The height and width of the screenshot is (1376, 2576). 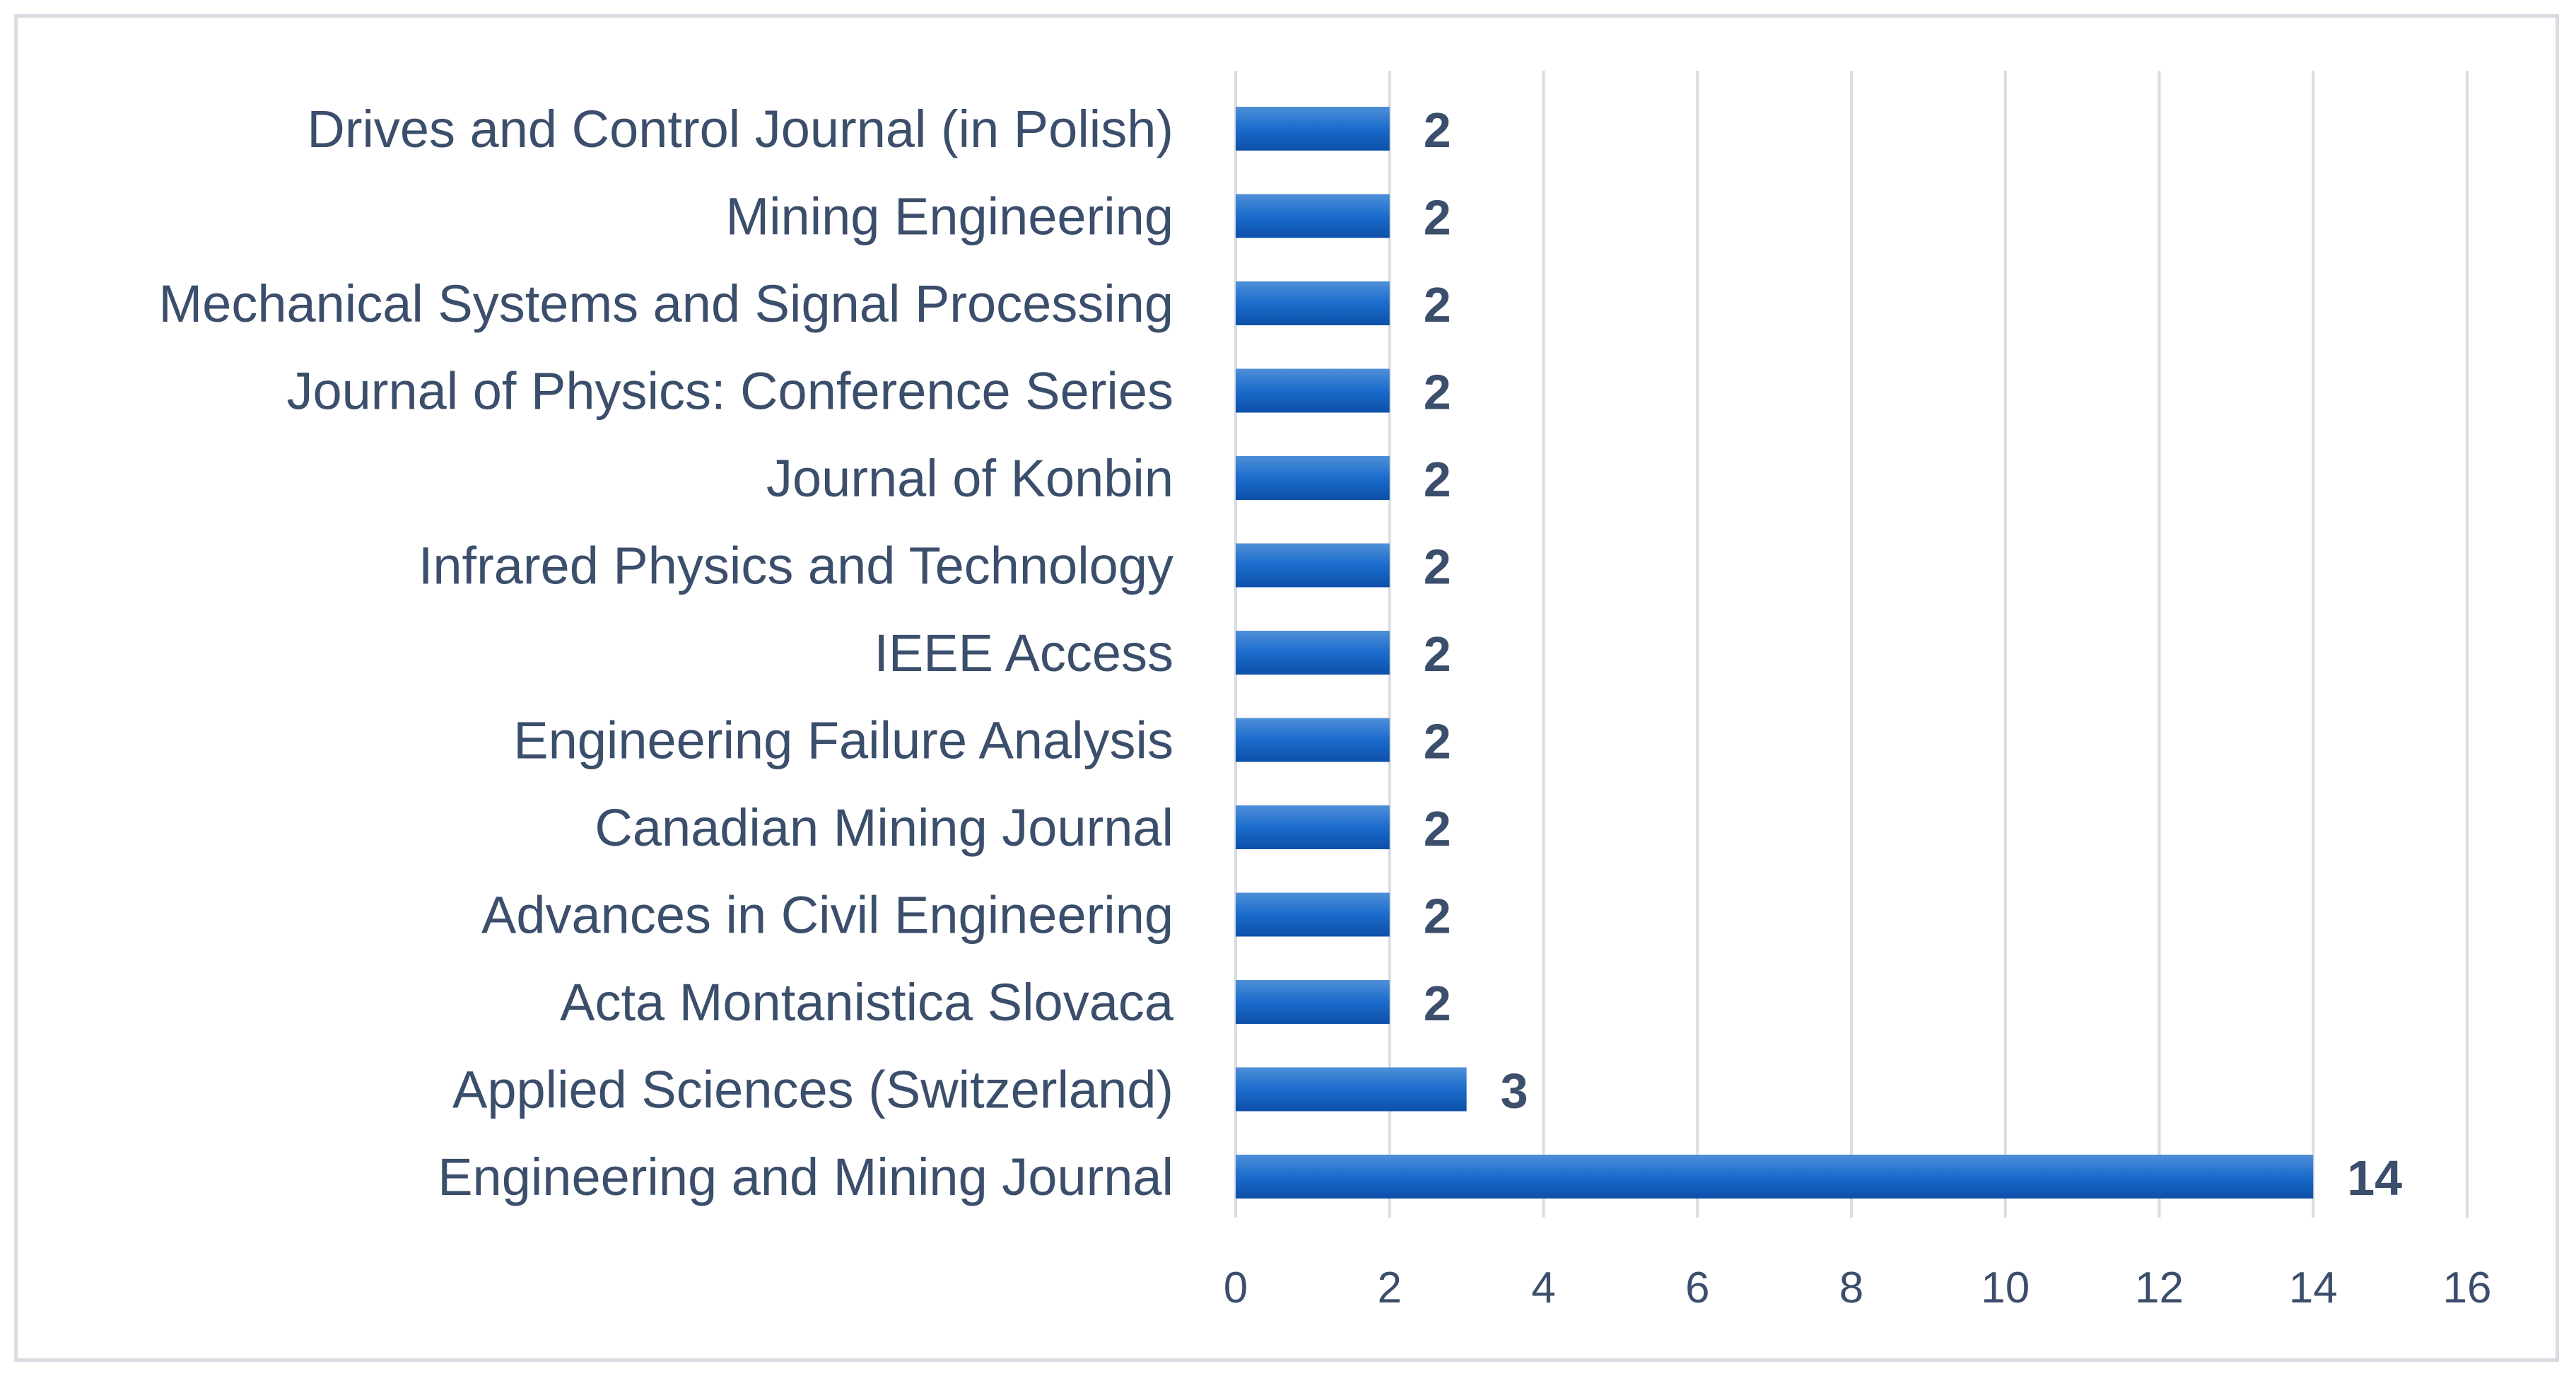 I want to click on x-tick-label: 16, so click(x=2467, y=1288).